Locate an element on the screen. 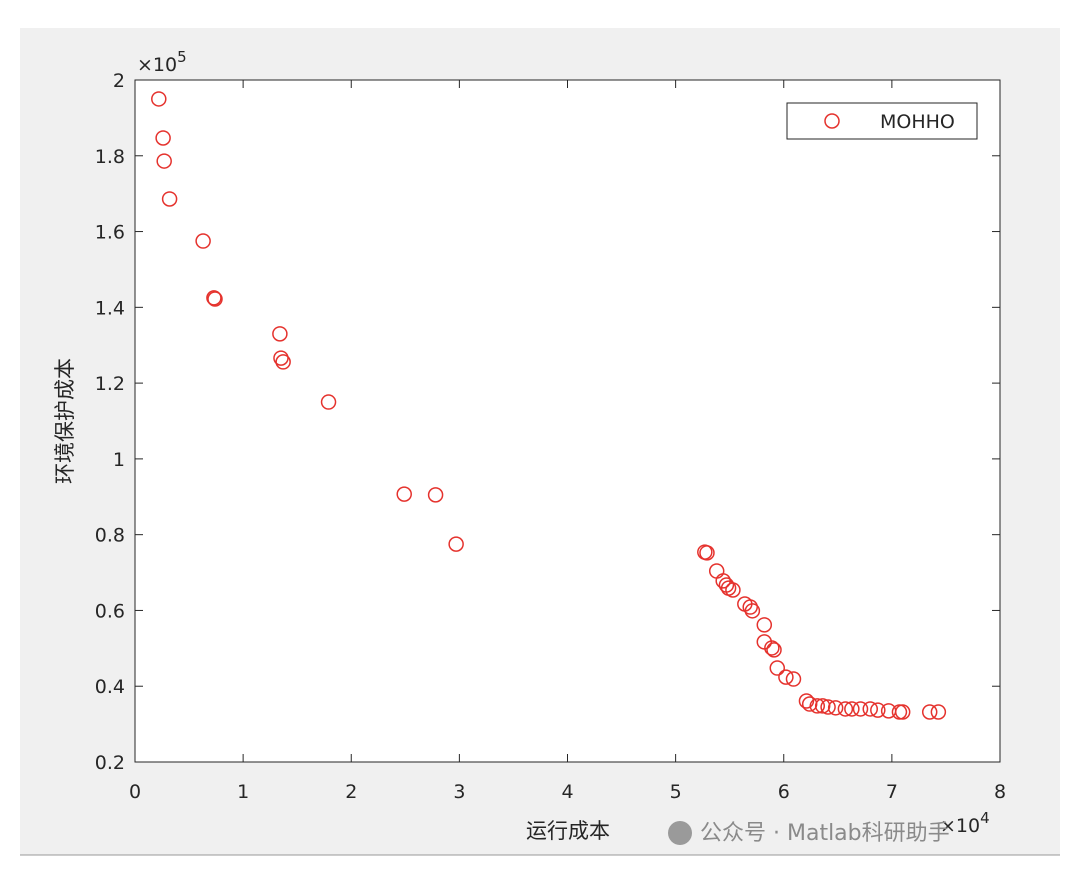  x-tick-label: 8 is located at coordinates (1000, 792).